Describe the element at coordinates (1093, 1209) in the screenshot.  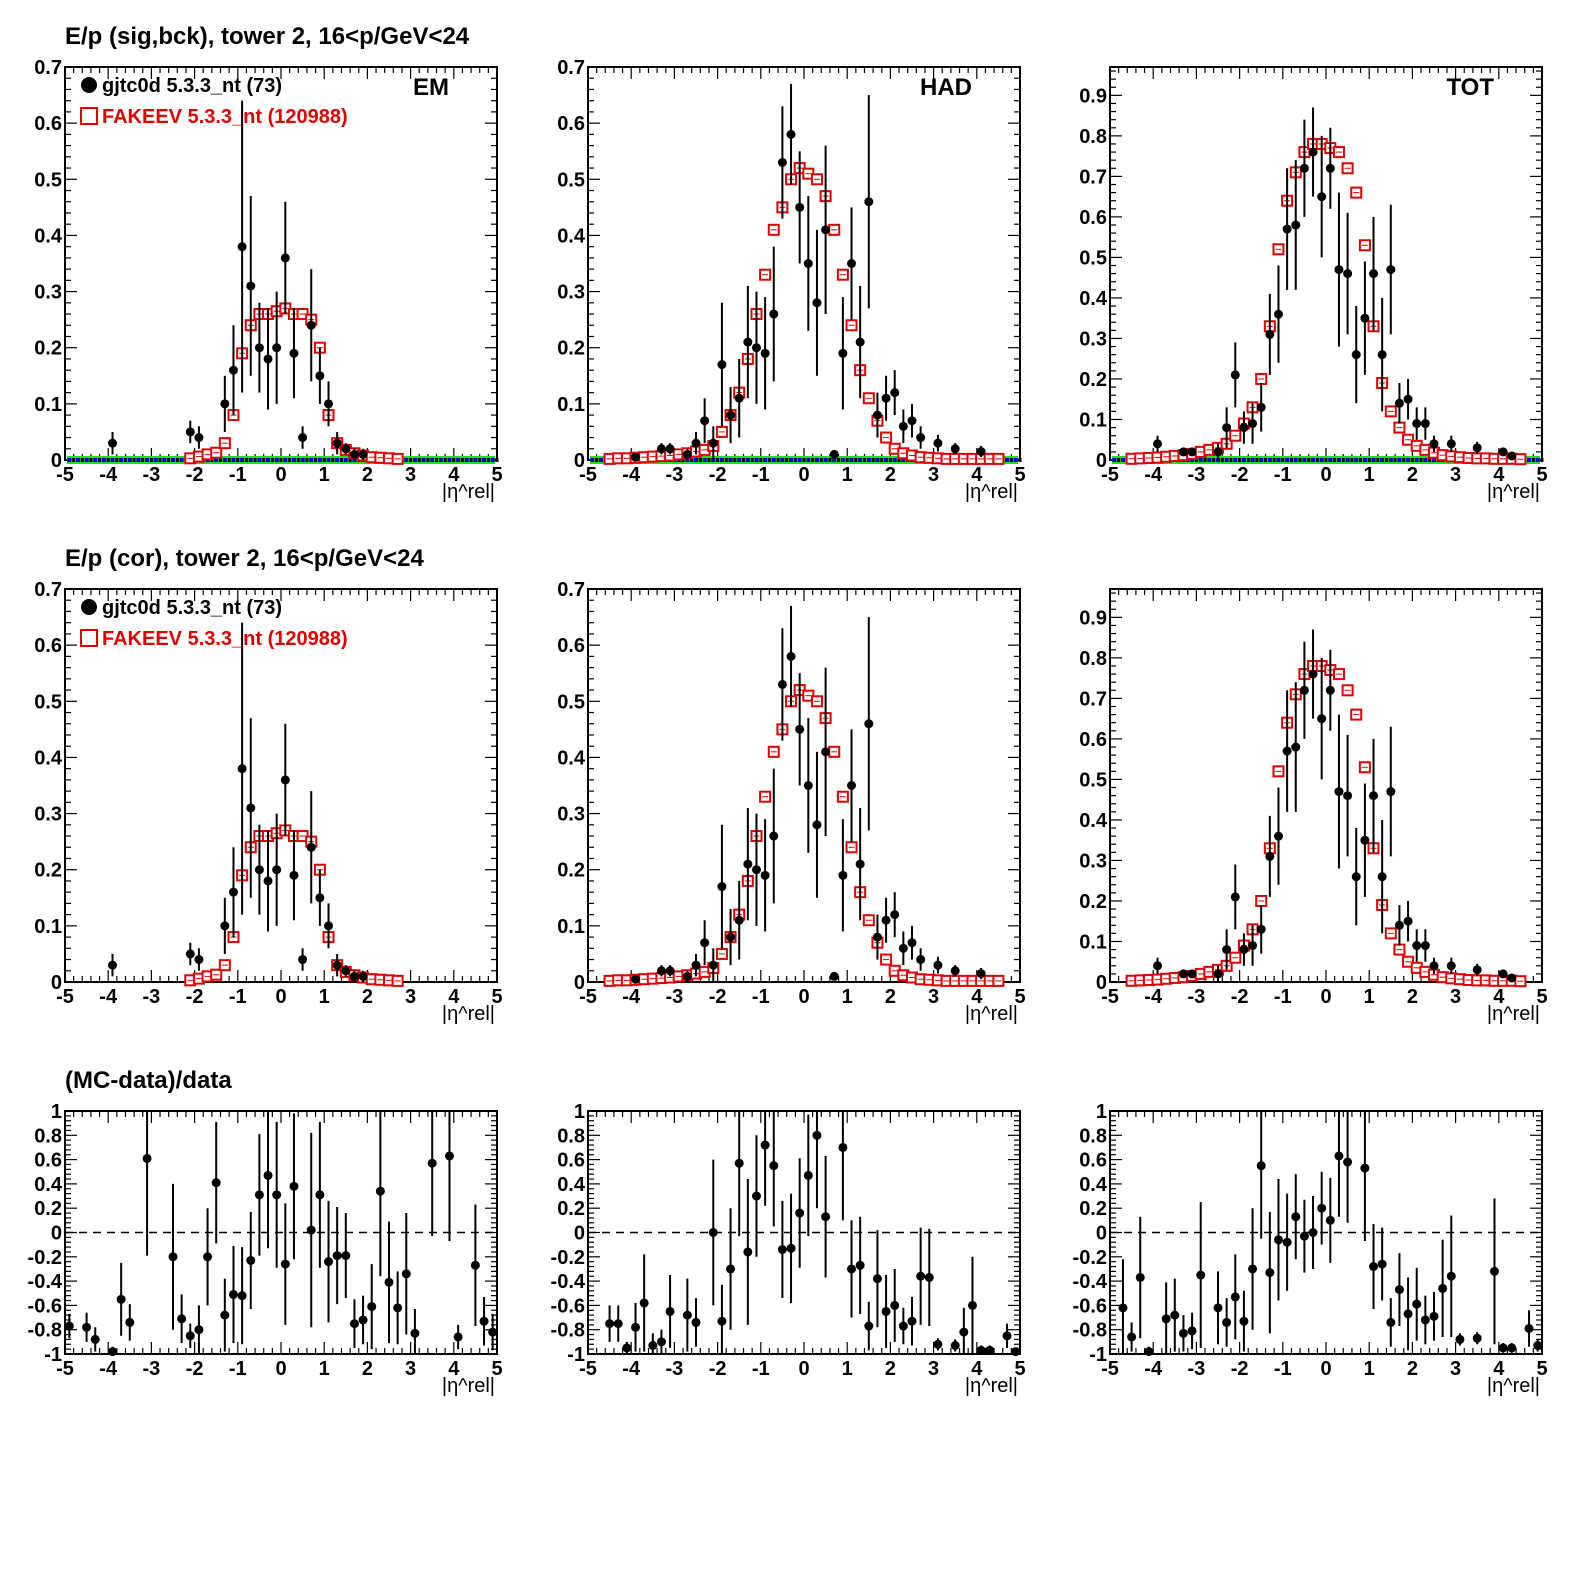
I see `y-tick-label: 0.2` at that location.